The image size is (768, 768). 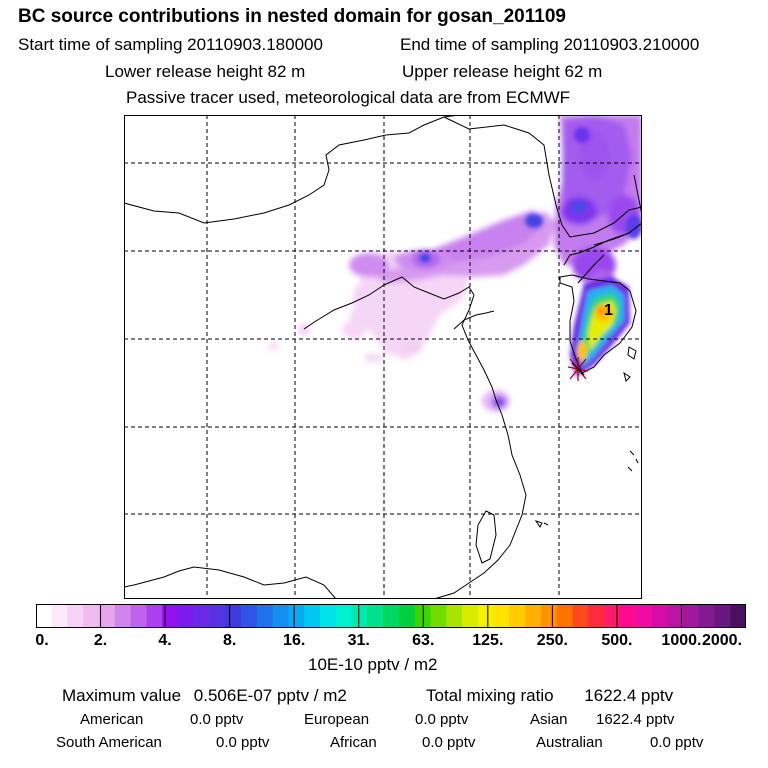 I want to click on plume-marker-label: 1, so click(x=608, y=310).